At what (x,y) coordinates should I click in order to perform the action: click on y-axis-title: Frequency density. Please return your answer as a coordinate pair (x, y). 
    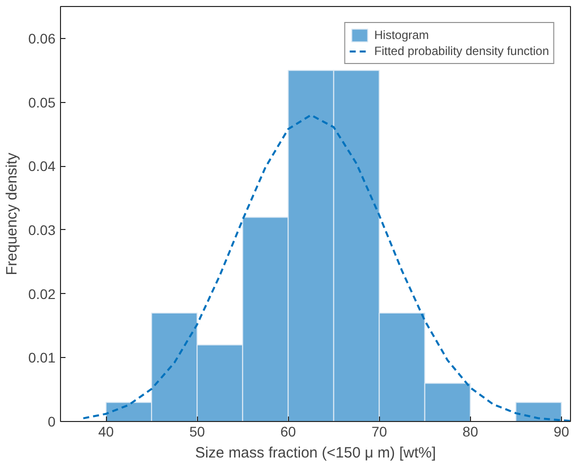
    Looking at the image, I should click on (11, 214).